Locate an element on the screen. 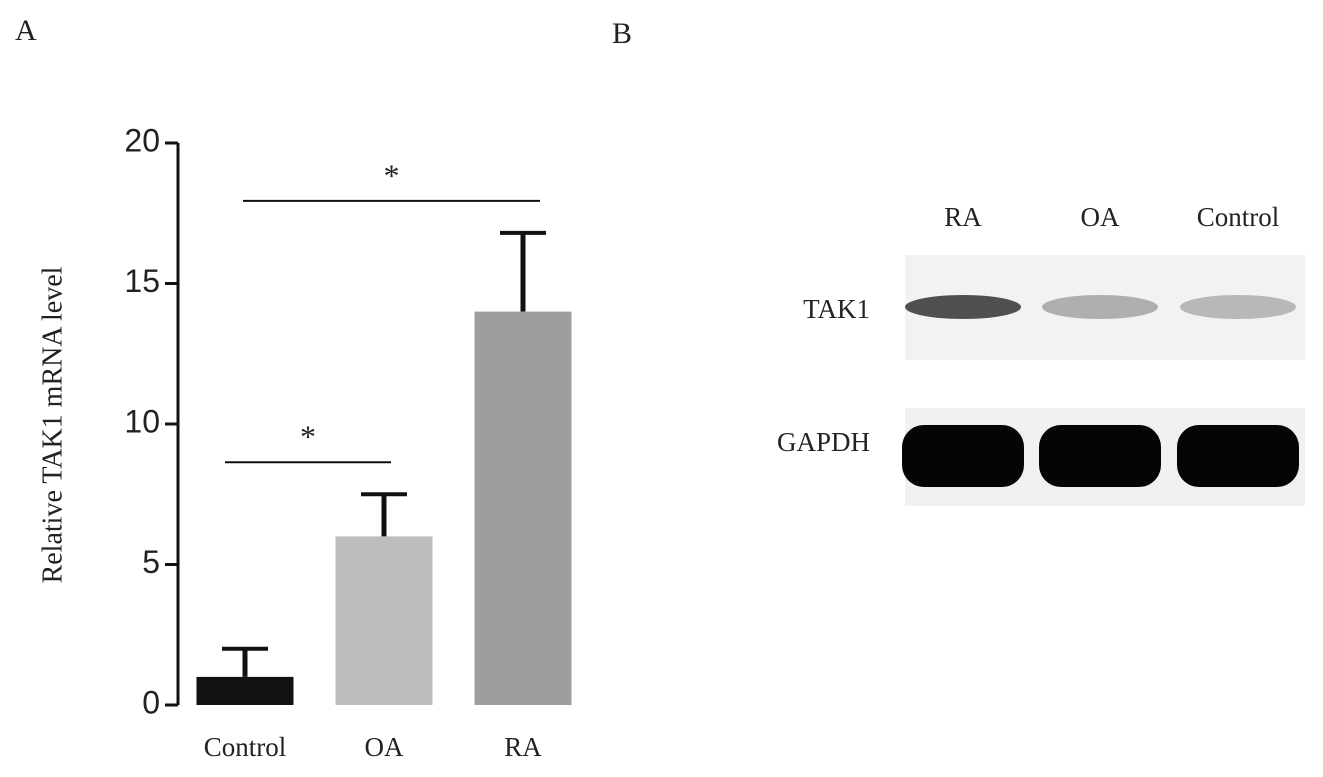  x-tick-label: Control is located at coordinates (245, 747).